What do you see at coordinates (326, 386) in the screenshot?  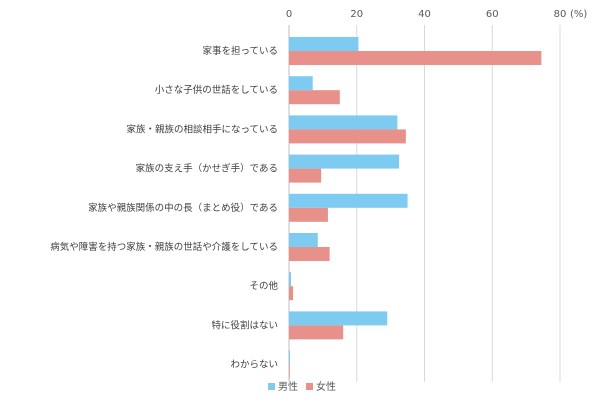 I see `legend-label-female: 女性` at bounding box center [326, 386].